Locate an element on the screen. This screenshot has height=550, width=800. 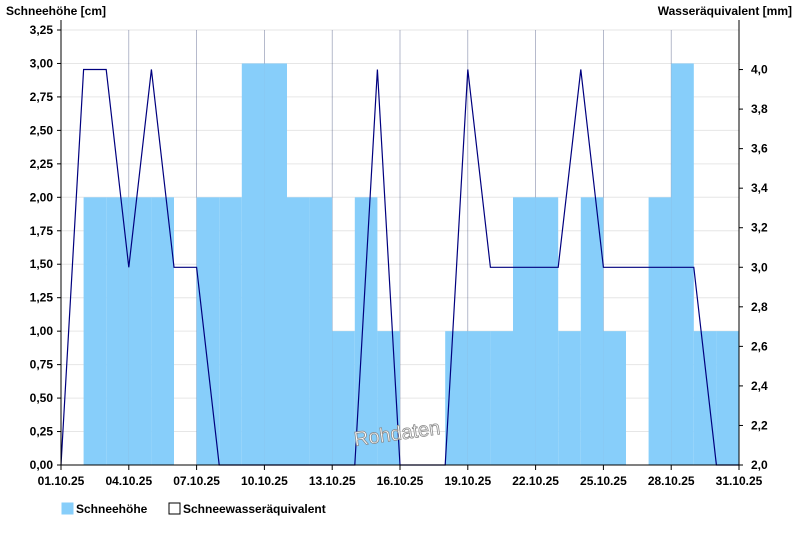
x-tick-label: 01.10.25 is located at coordinates (61, 481).